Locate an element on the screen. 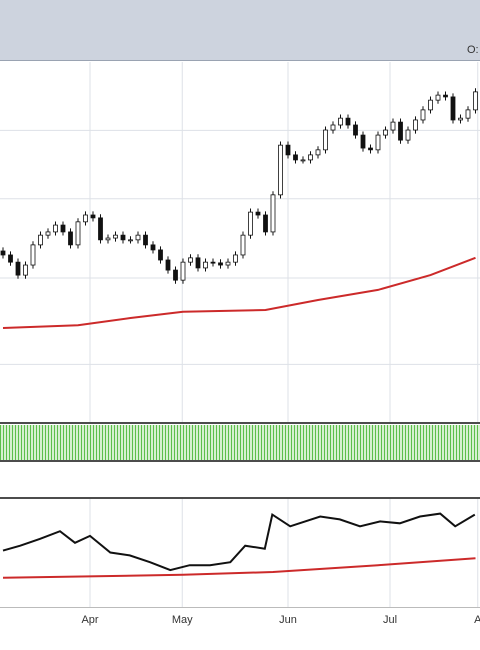  x-tick-label: A is located at coordinates (477, 620).